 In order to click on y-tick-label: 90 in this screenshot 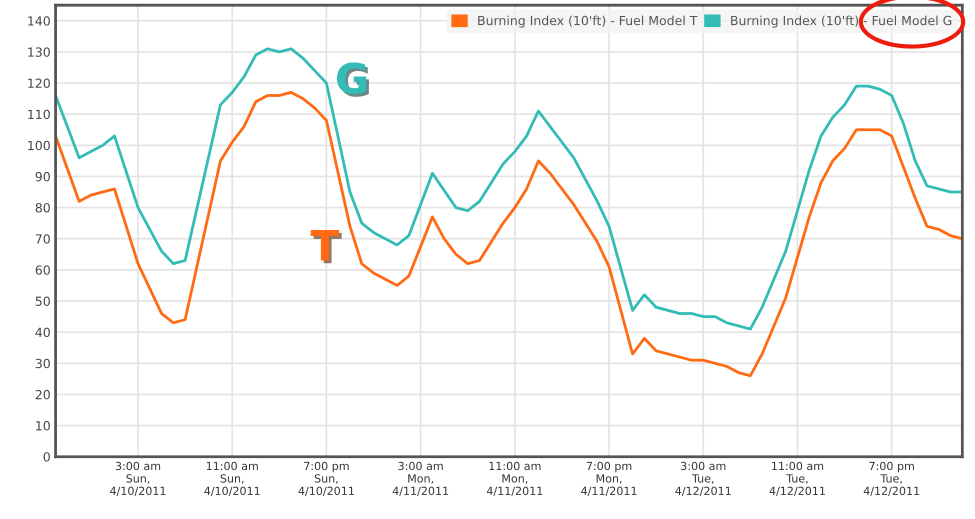, I will do `click(43, 177)`.